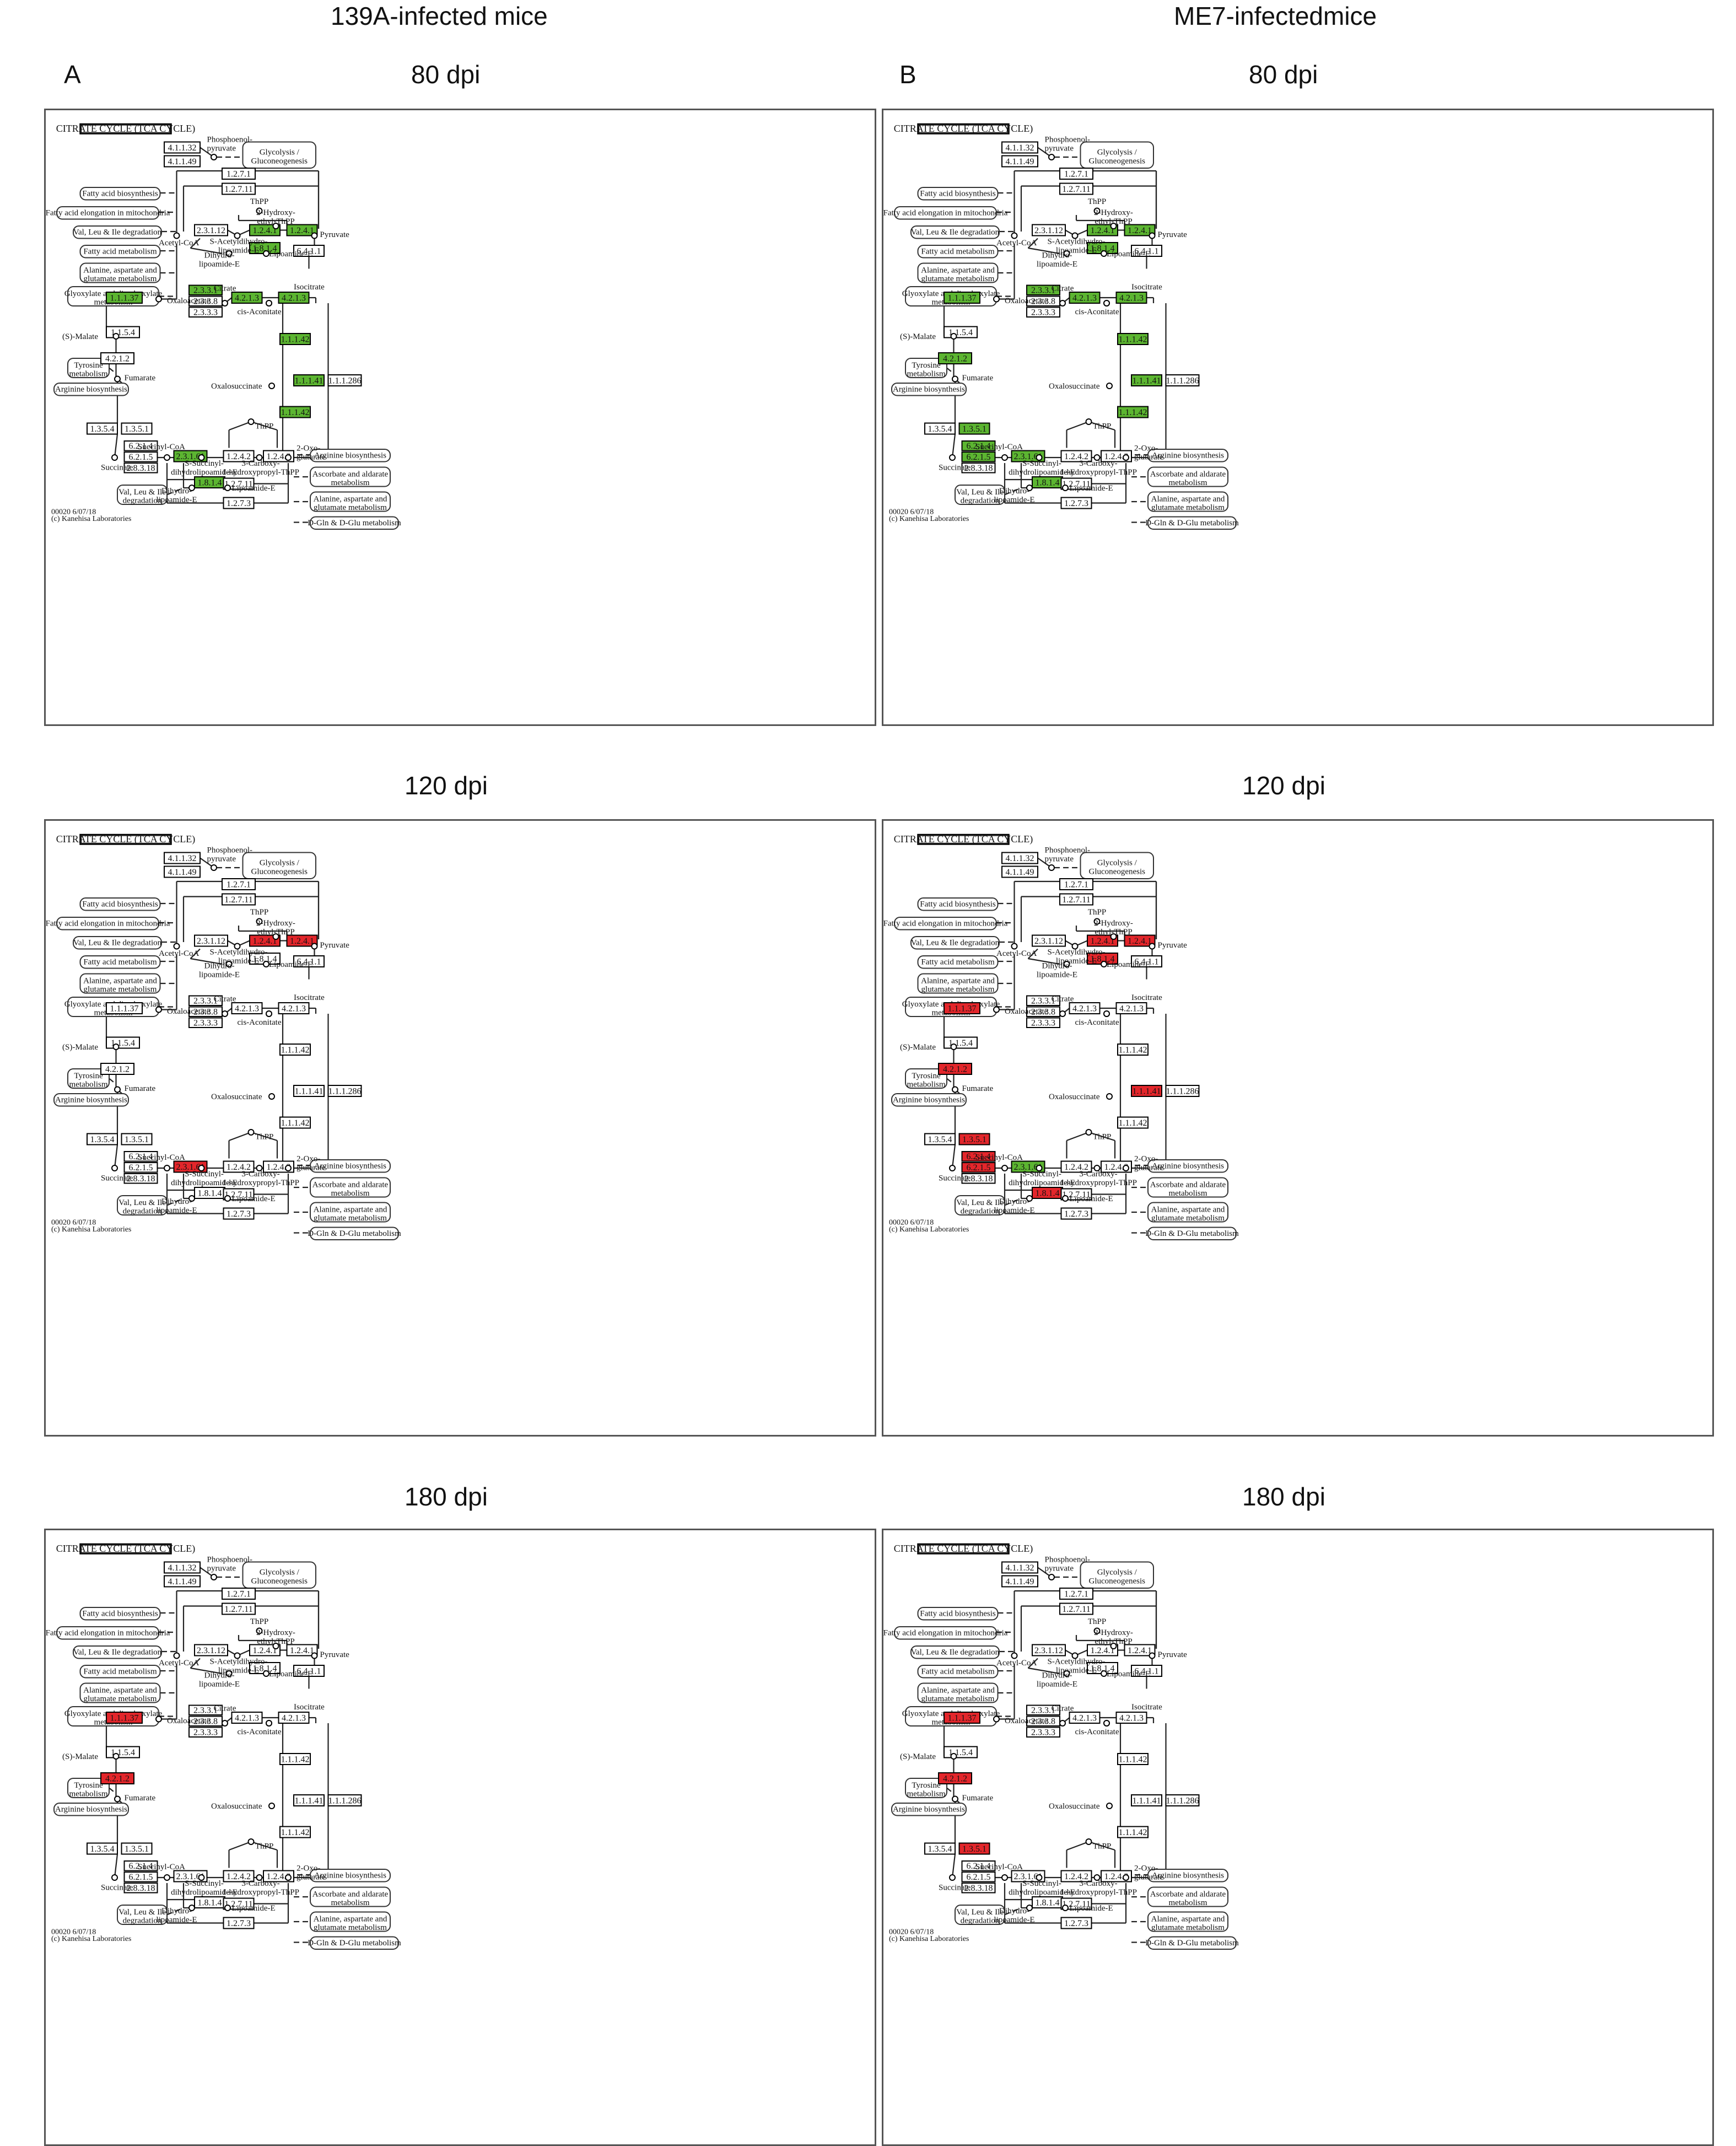 The width and height of the screenshot is (1736, 2146). What do you see at coordinates (940, 428) in the screenshot?
I see `enzyme-box-e1354` at bounding box center [940, 428].